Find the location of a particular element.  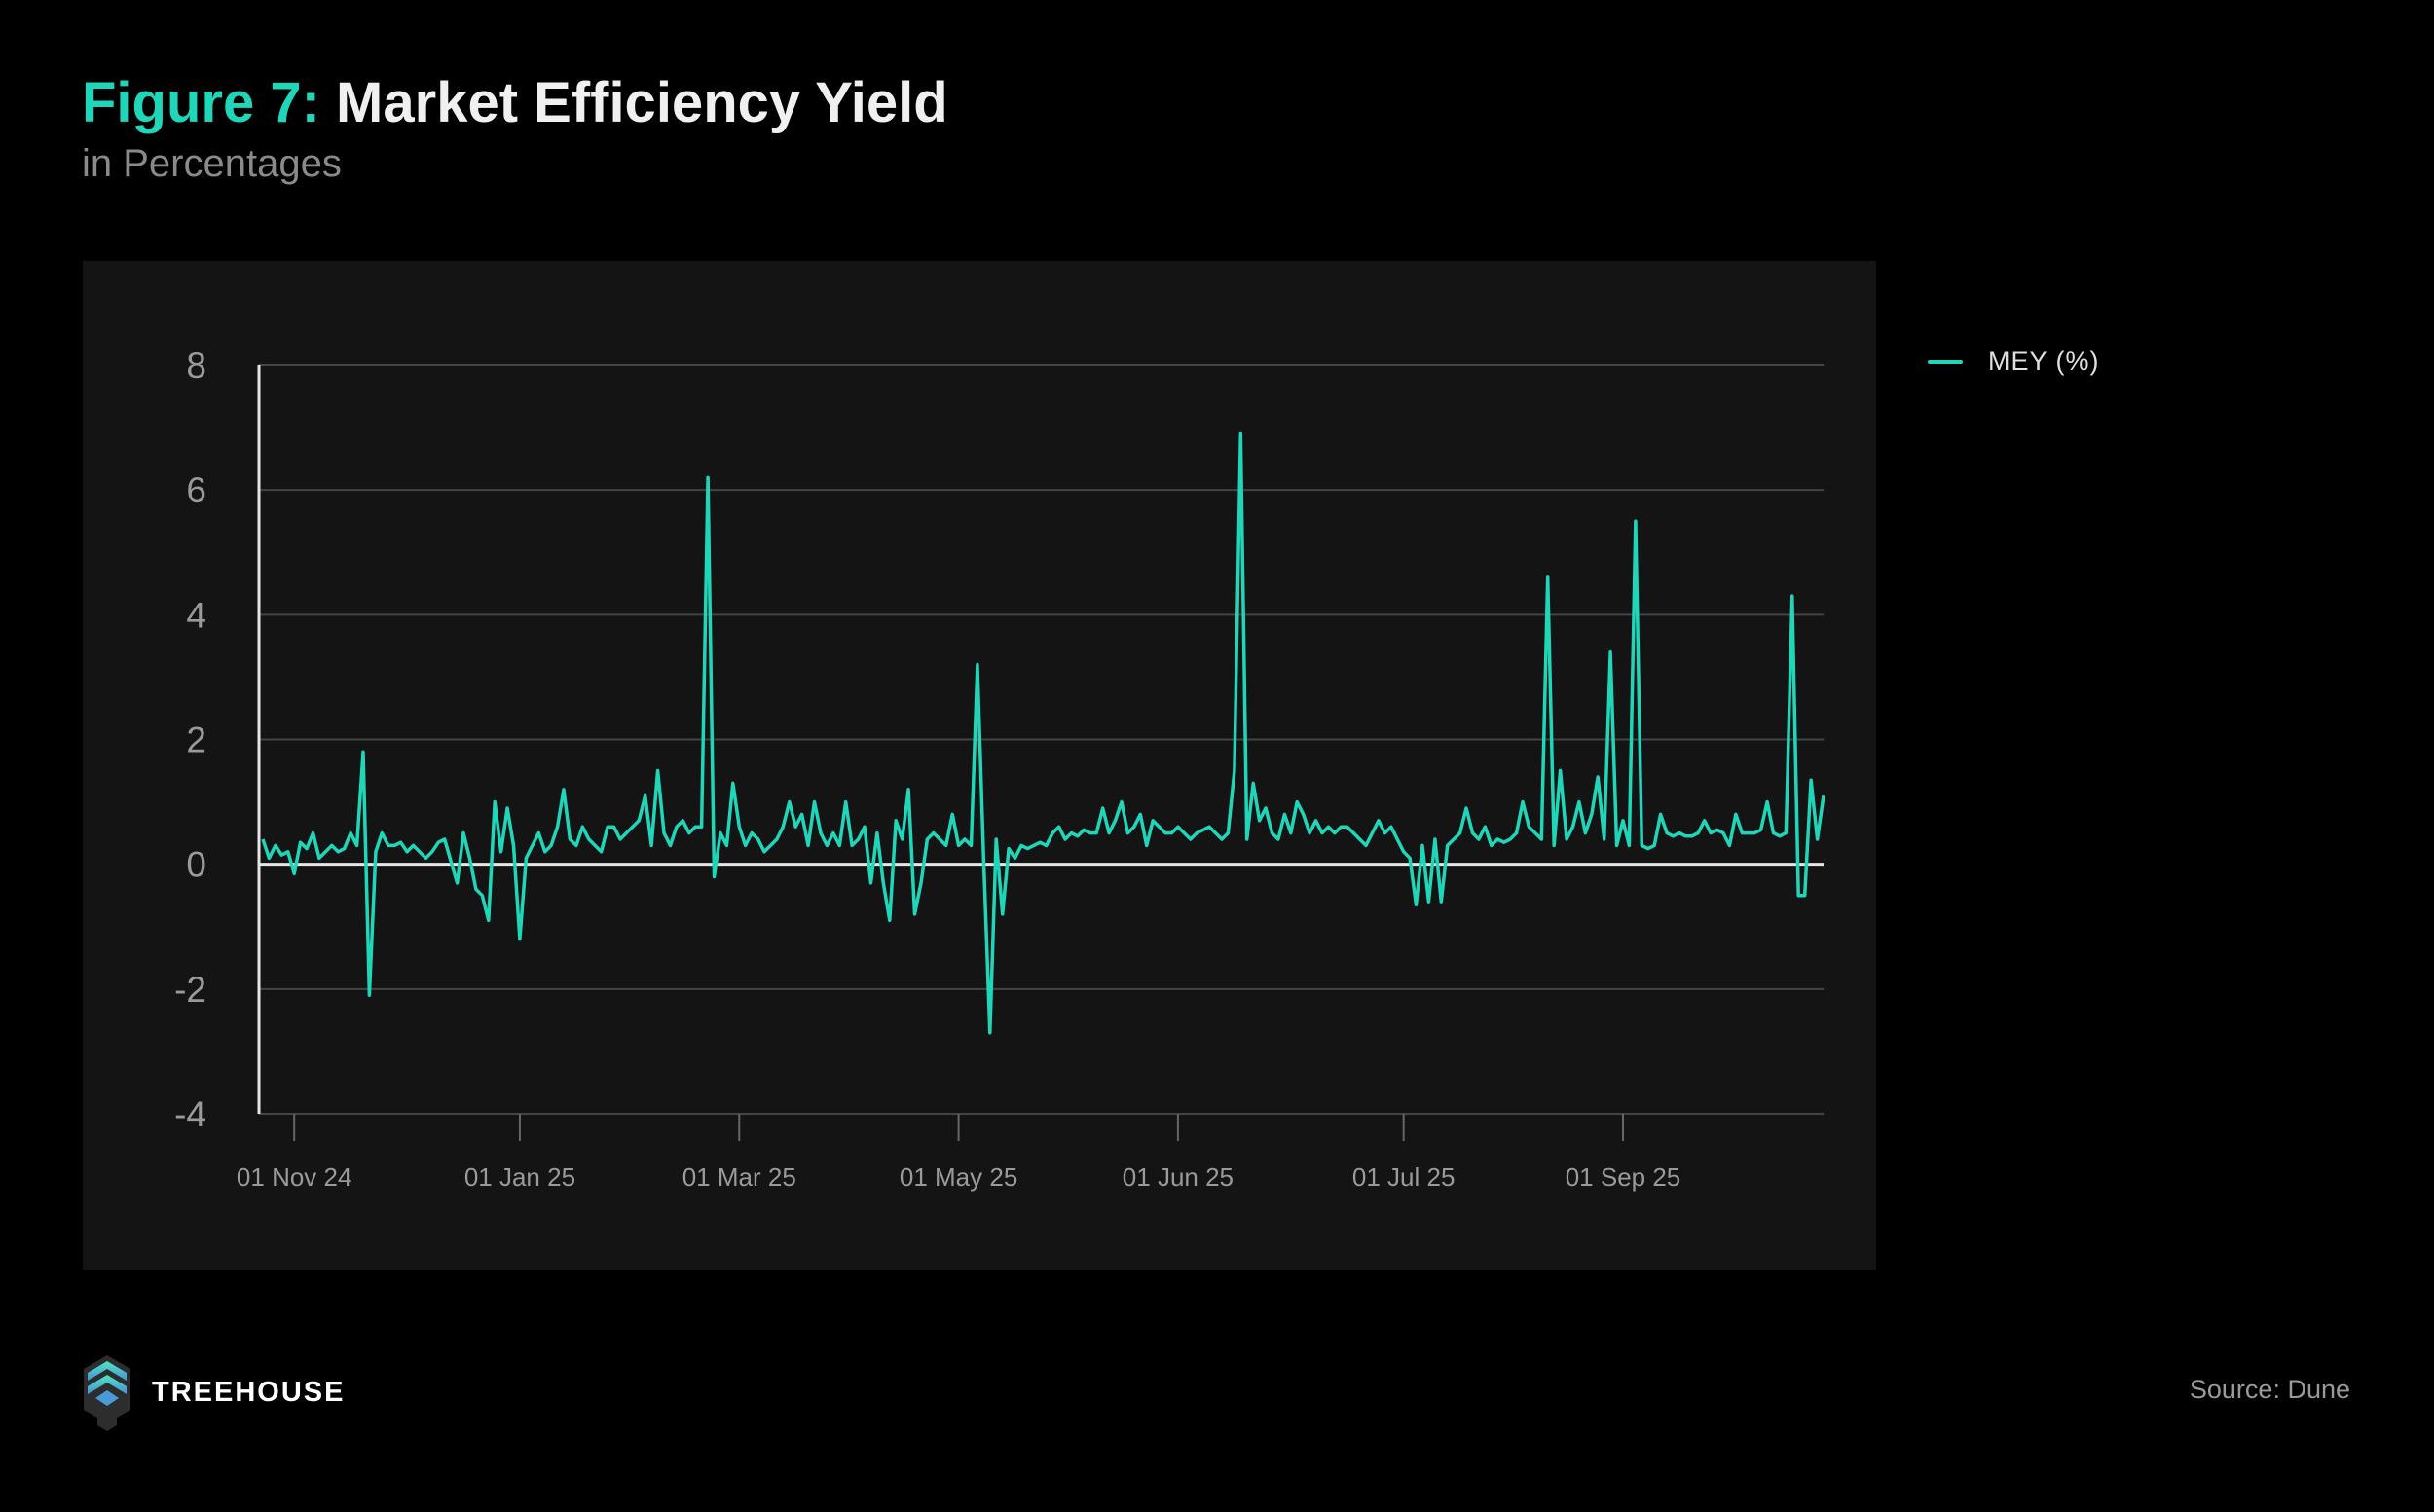

legend-swatch is located at coordinates (1945, 361).